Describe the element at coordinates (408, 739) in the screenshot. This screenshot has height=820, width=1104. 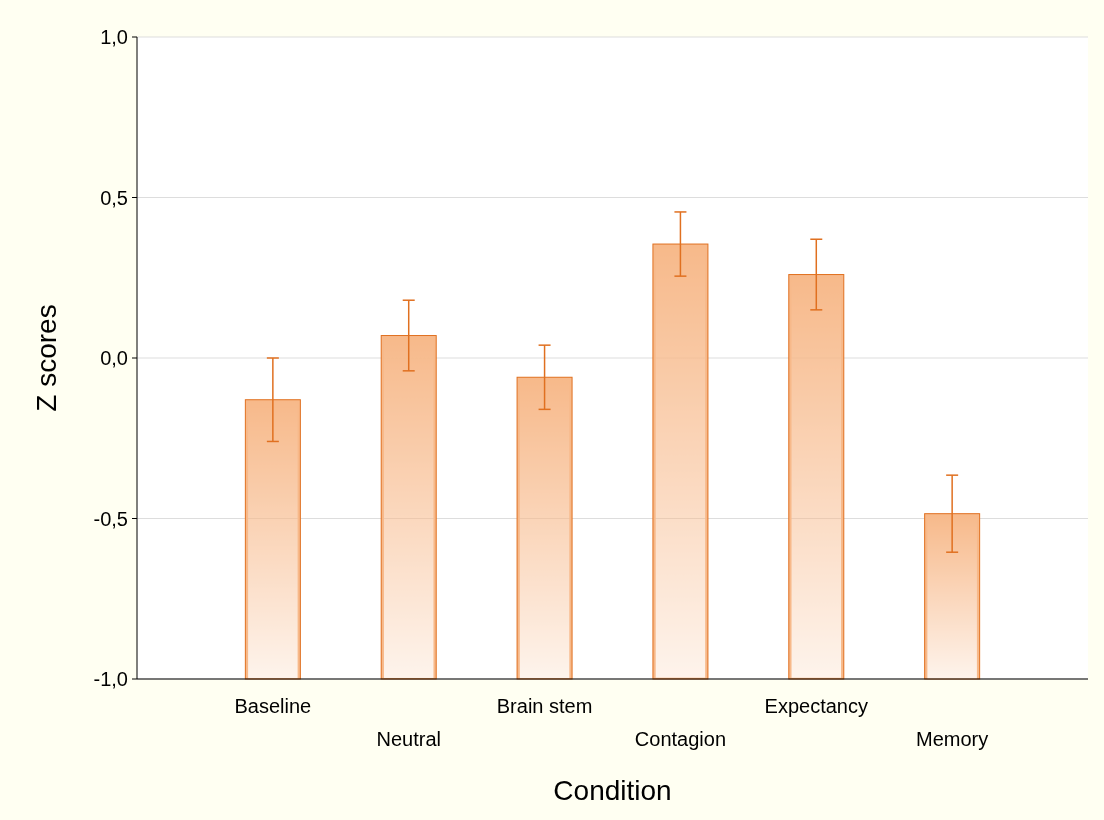
I see `x-tick-label: Neutral` at that location.